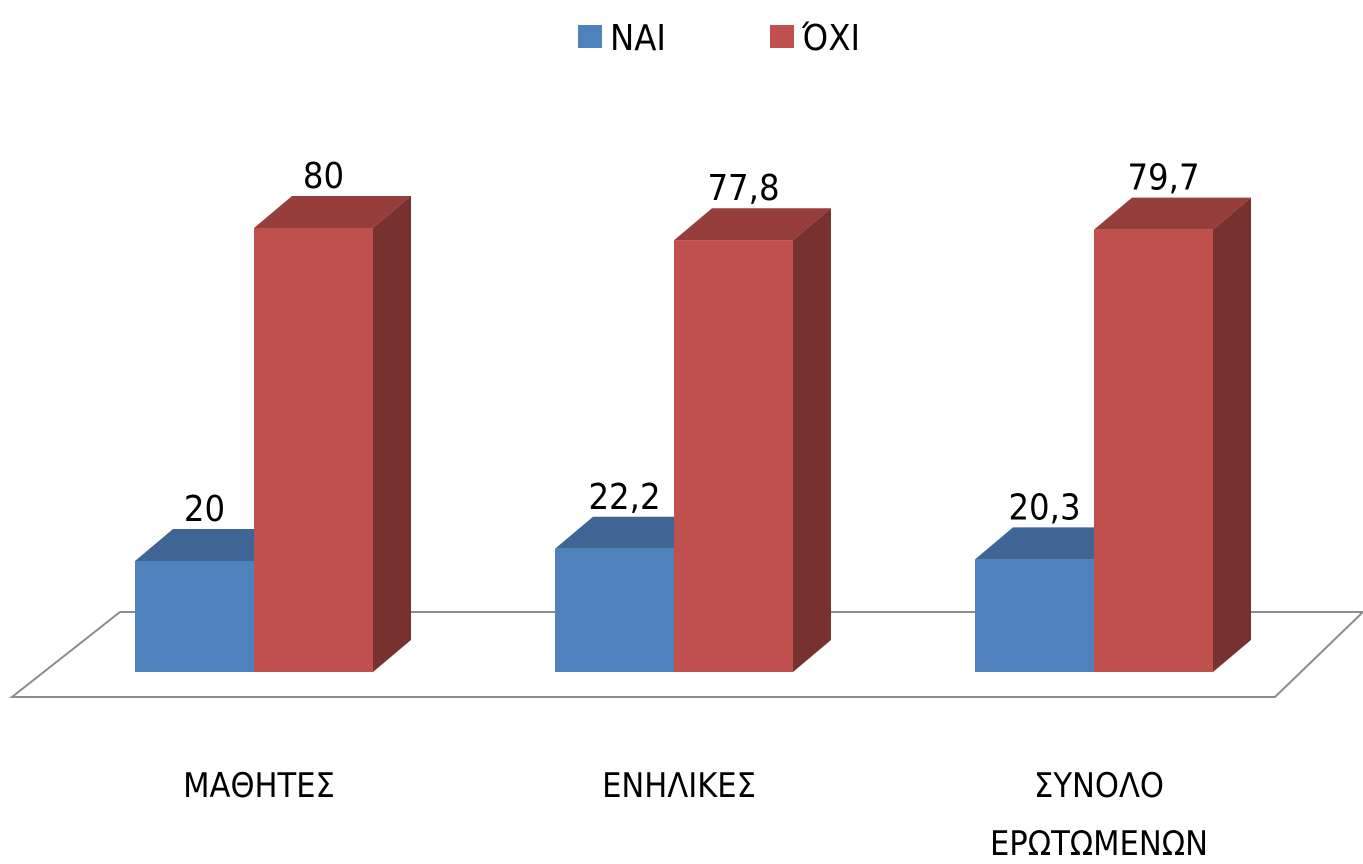 Image resolution: width=1363 pixels, height=864 pixels. What do you see at coordinates (1163, 178) in the screenshot?
I see `data-label: 79,7` at bounding box center [1163, 178].